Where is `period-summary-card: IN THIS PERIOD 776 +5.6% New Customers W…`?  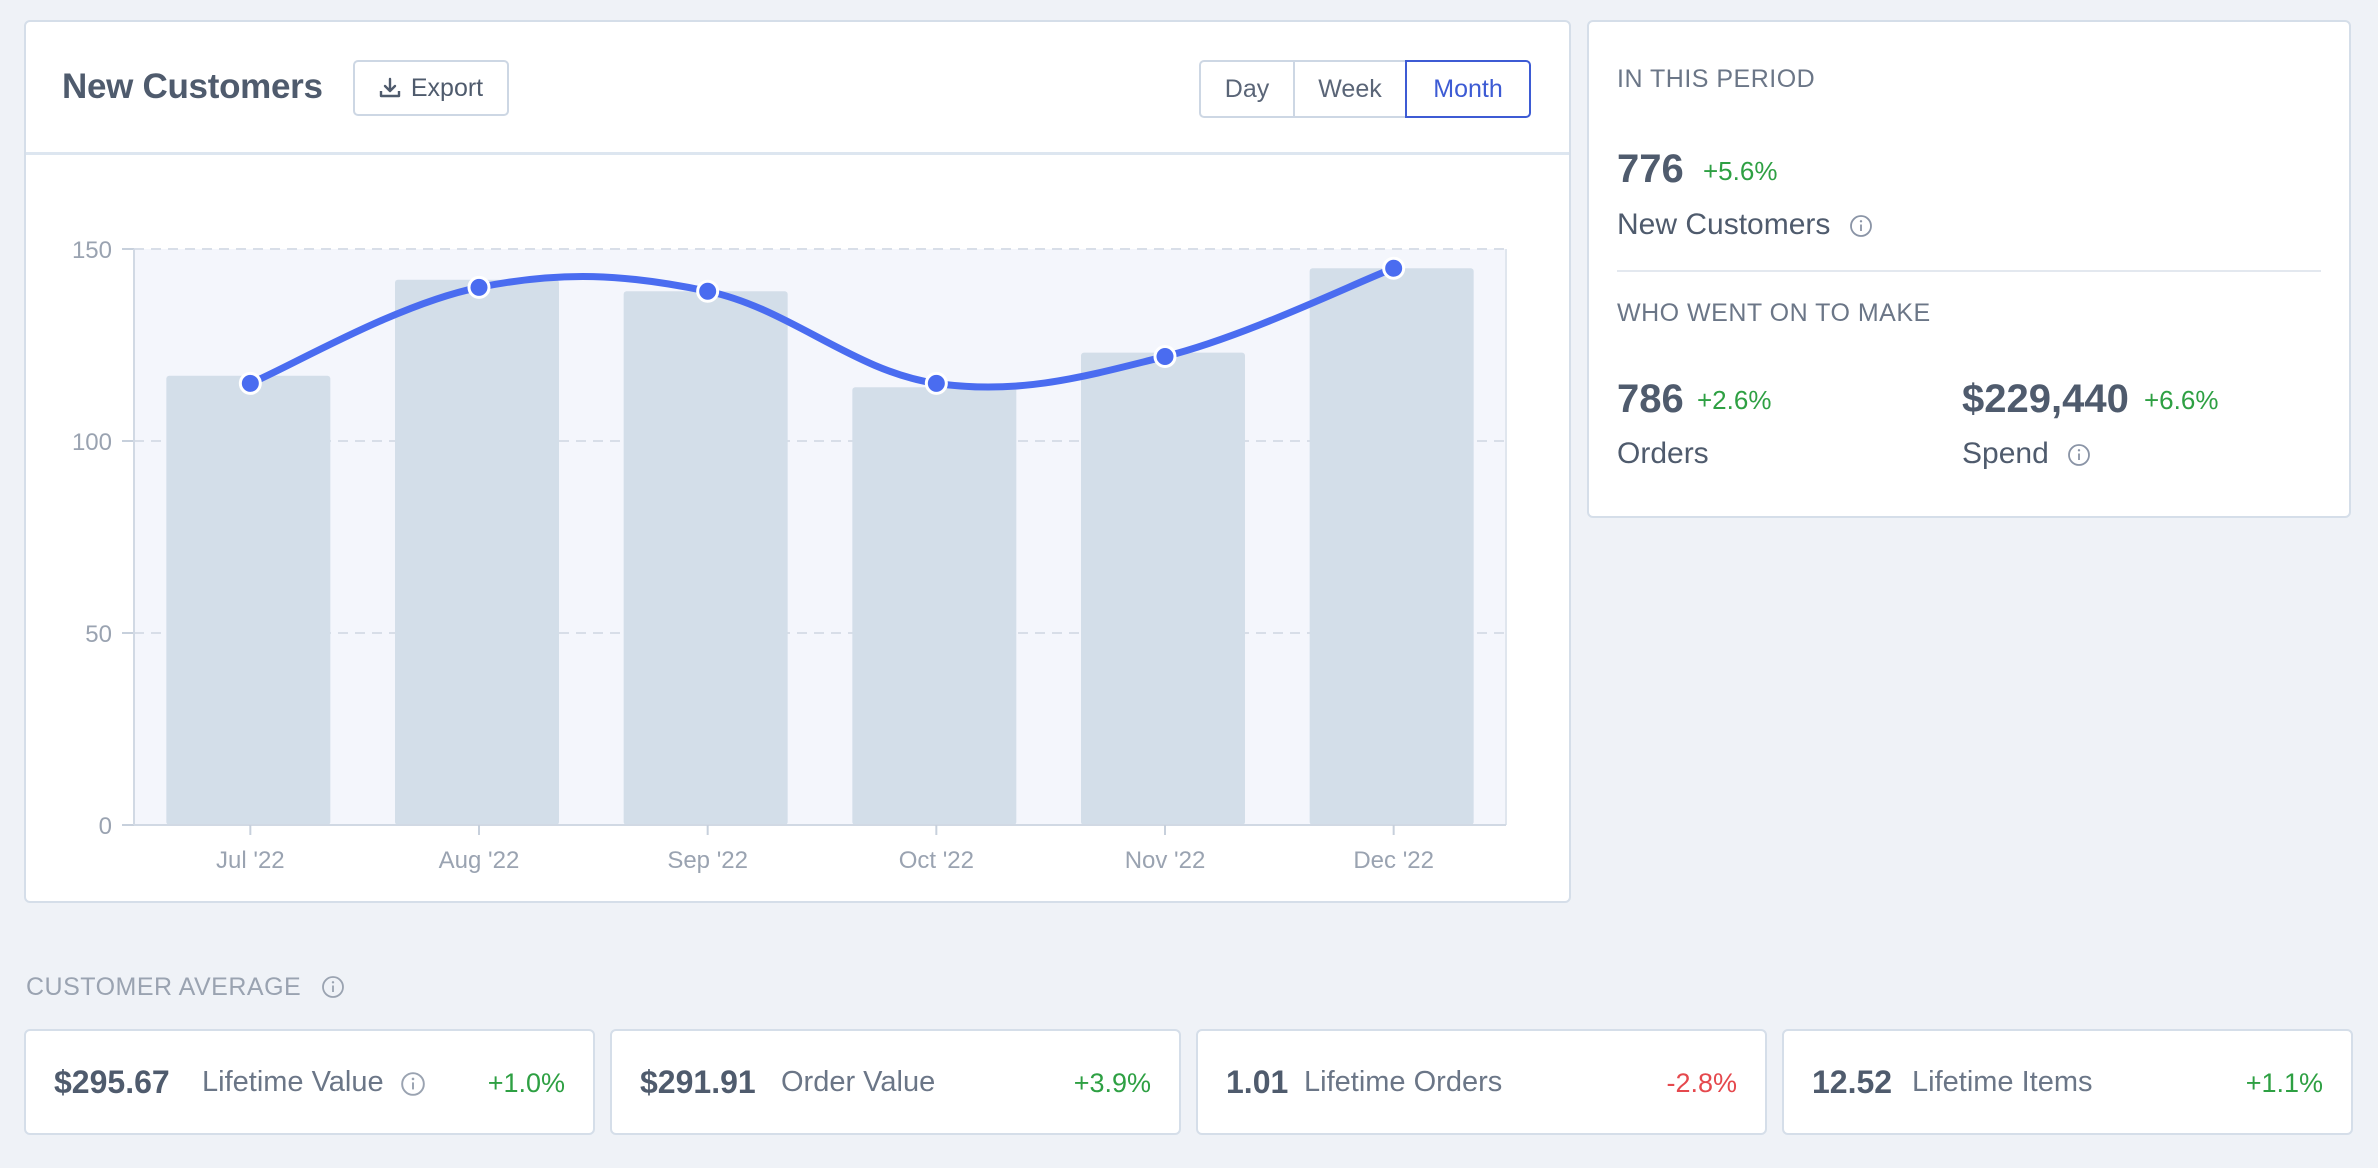 period-summary-card: IN THIS PERIOD 776 +5.6% New Customers W… is located at coordinates (1969, 269).